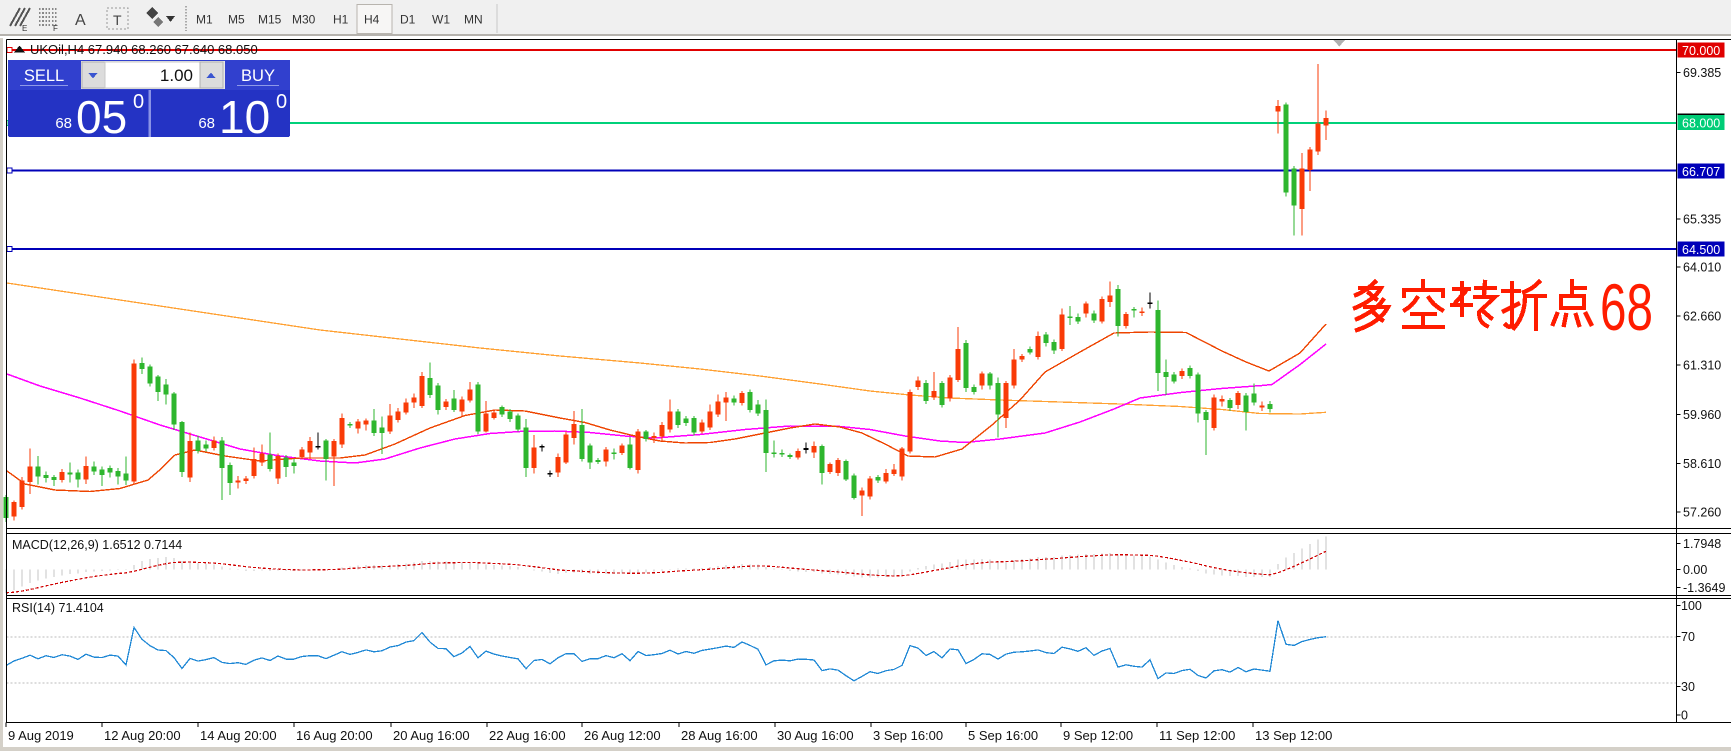 Image resolution: width=1731 pixels, height=751 pixels. Describe the element at coordinates (1098, 735) in the screenshot. I see `svg-text: 9 Sep 12:00` at that location.